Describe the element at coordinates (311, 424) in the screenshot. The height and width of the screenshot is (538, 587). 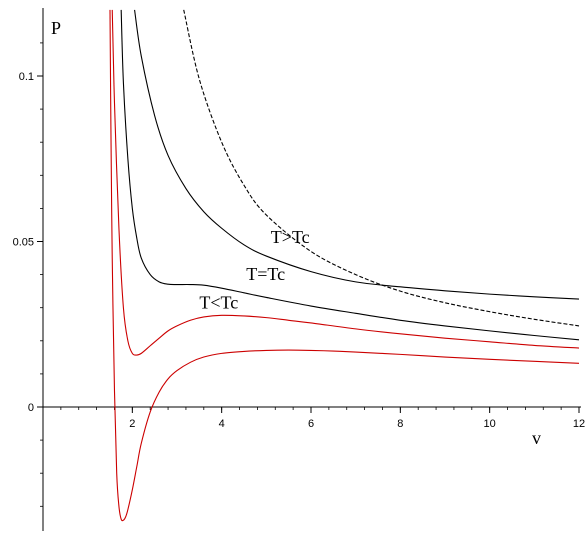
I see `x-tick-label: 6` at that location.